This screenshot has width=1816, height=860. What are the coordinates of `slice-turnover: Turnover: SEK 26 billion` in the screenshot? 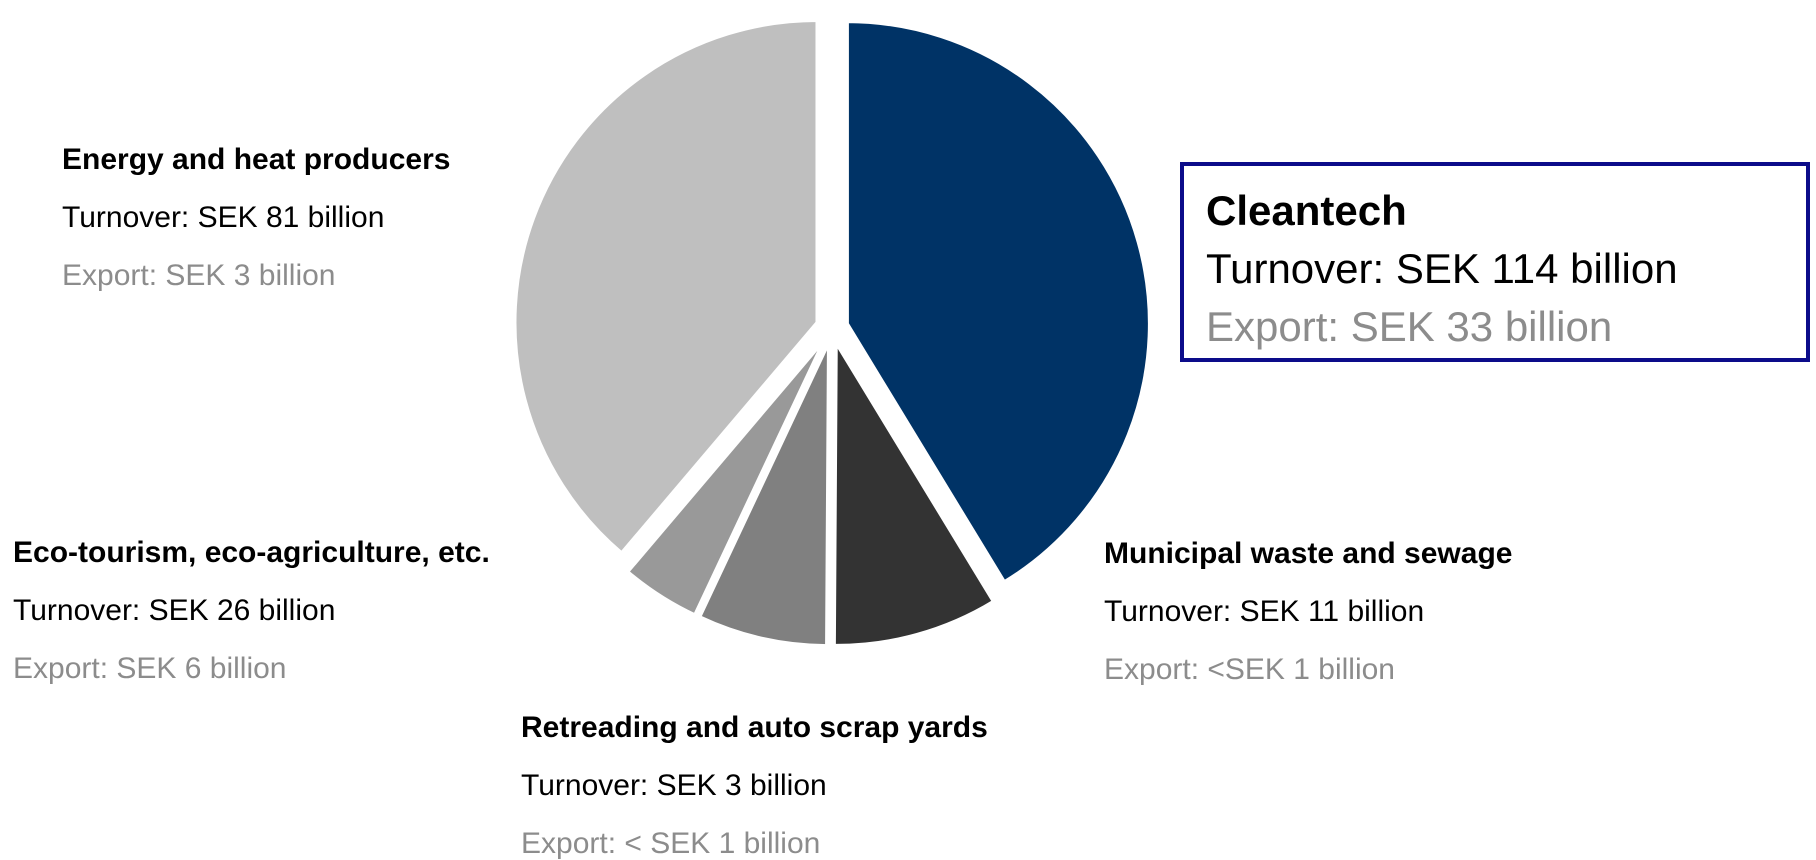 It's located at (174, 610).